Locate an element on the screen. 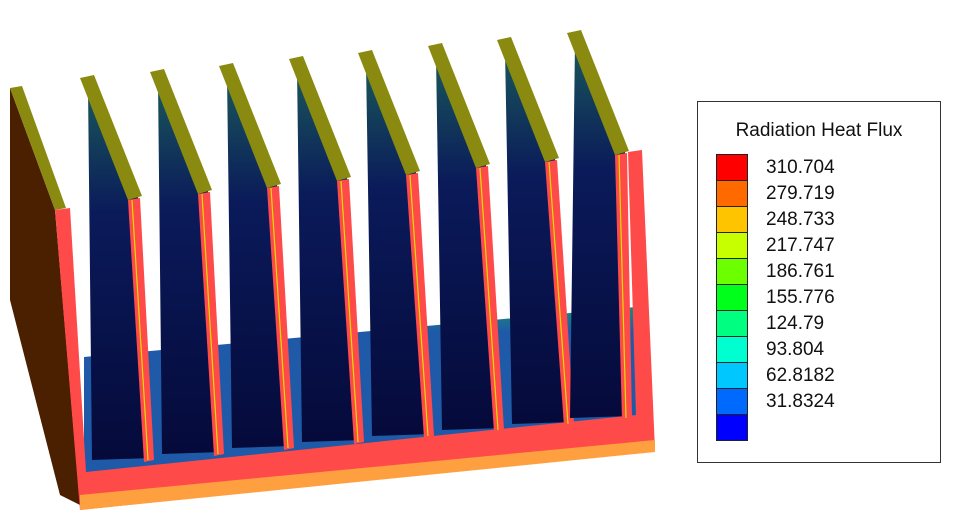 Image resolution: width=963 pixels, height=517 pixels. legend-entry: 155.776 is located at coordinates (821, 297).